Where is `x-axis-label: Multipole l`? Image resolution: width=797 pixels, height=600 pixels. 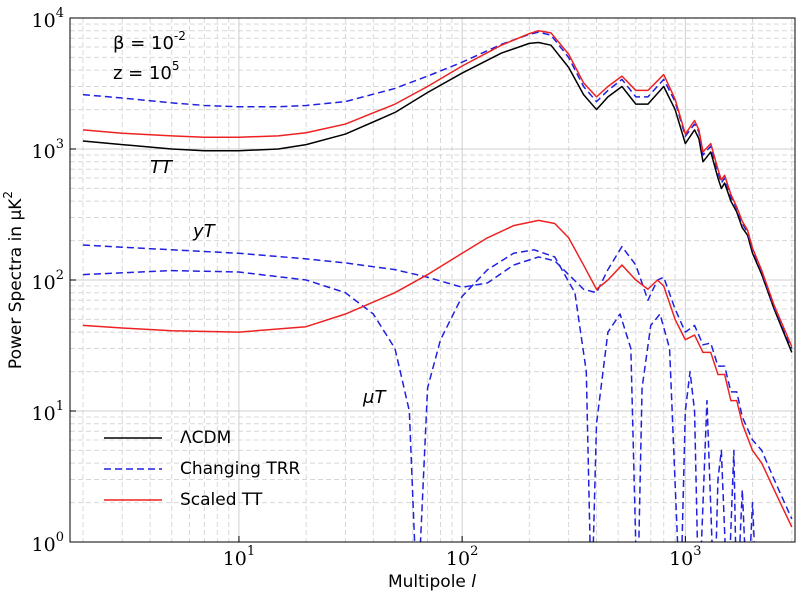
x-axis-label: Multipole l is located at coordinates (432, 582).